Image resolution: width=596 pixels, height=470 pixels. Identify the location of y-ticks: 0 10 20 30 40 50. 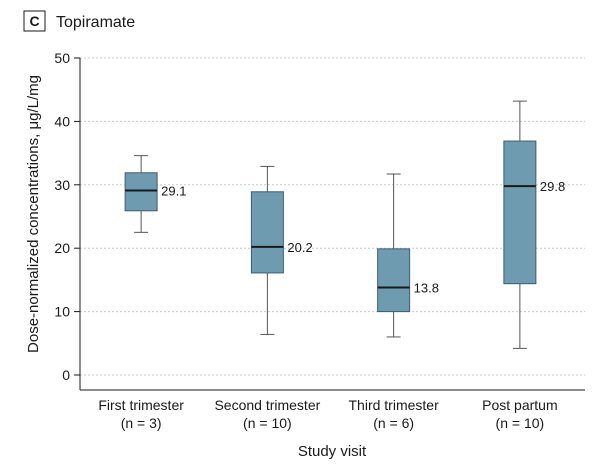
(67, 216).